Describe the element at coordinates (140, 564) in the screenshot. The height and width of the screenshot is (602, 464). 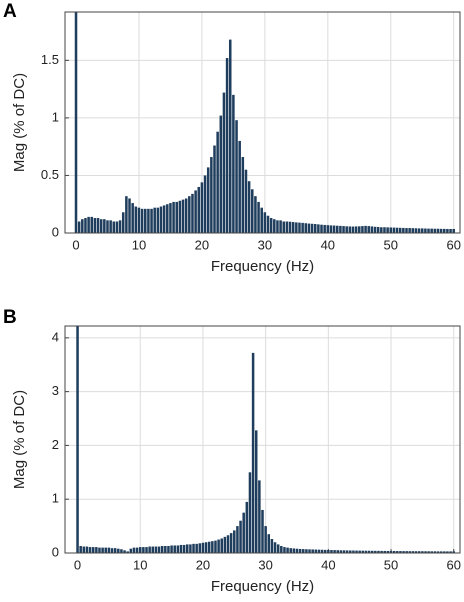
I see `x-tick-label: 10` at that location.